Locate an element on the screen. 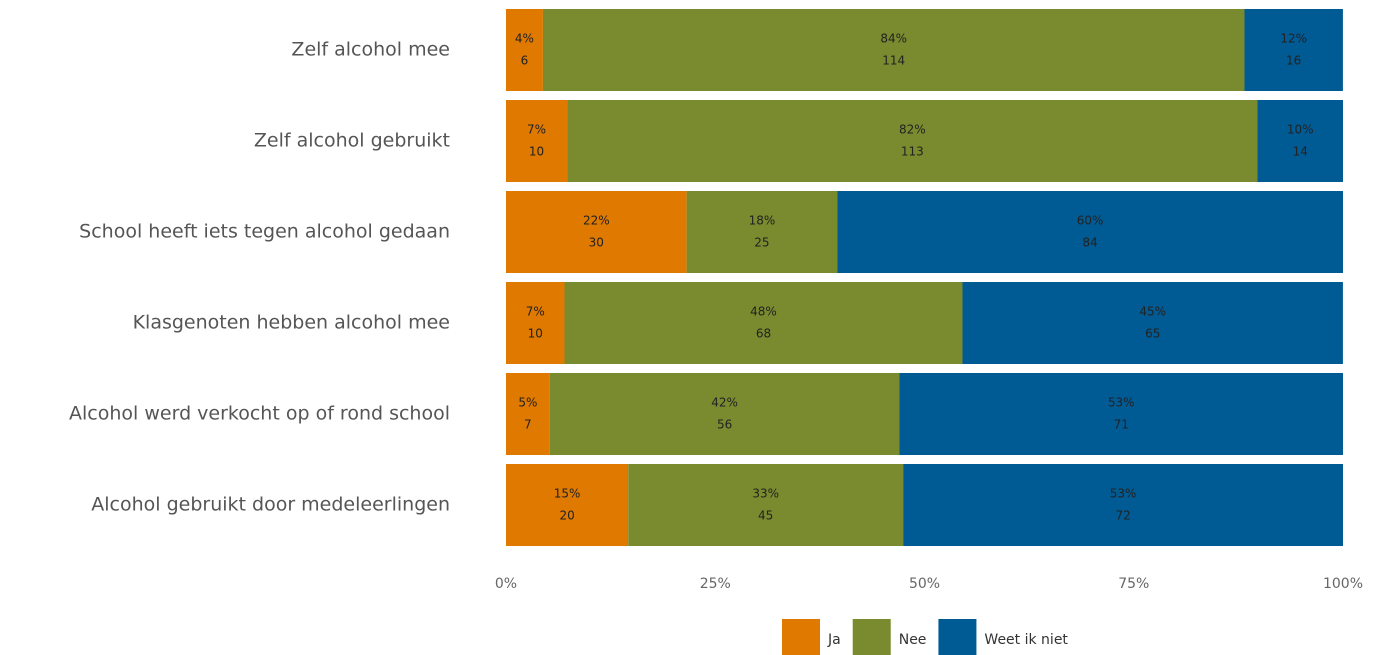 This screenshot has width=1383, height=655. category-label: School heeft iets tegen alcohol gedaan is located at coordinates (264, 232).